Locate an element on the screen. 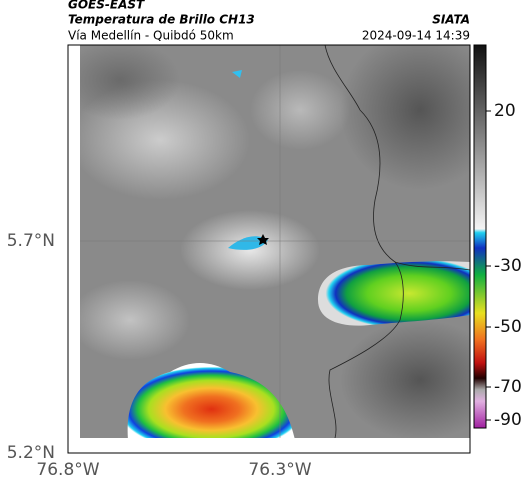  product-title: Temperatura de Brillo CH13 is located at coordinates (161, 20).